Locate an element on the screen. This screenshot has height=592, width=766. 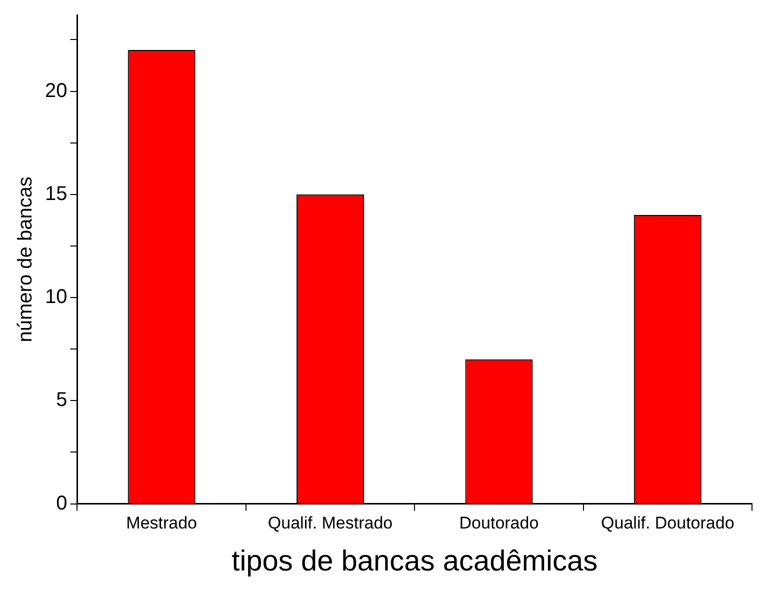
y-tick-label: 20 is located at coordinates (56, 91).